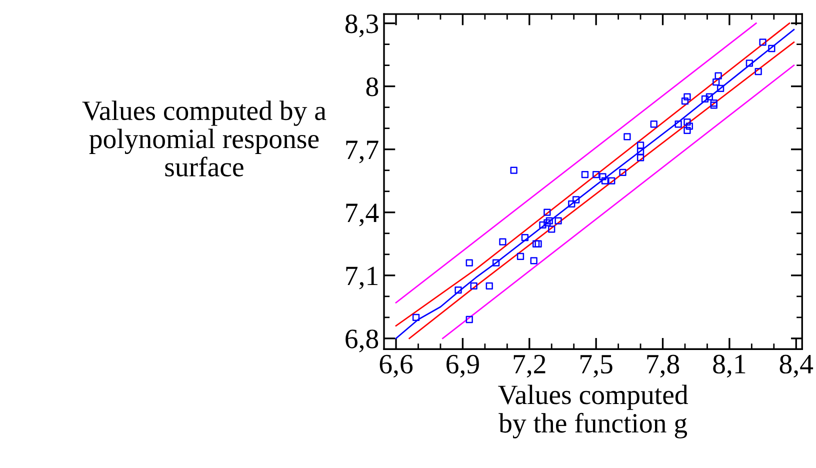 The width and height of the screenshot is (816, 468). Describe the element at coordinates (362, 152) in the screenshot. I see `y-tick-label: 7,7` at that location.